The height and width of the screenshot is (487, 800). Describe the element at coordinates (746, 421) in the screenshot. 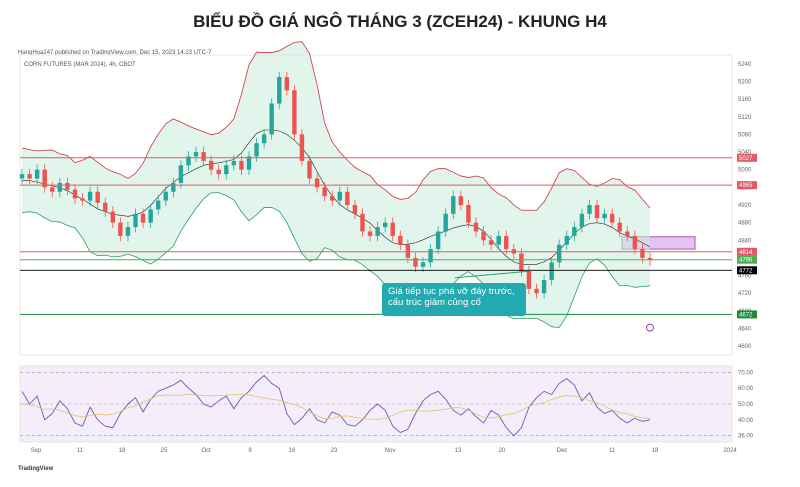

I see `rsi-tick-label: 40.00` at that location.